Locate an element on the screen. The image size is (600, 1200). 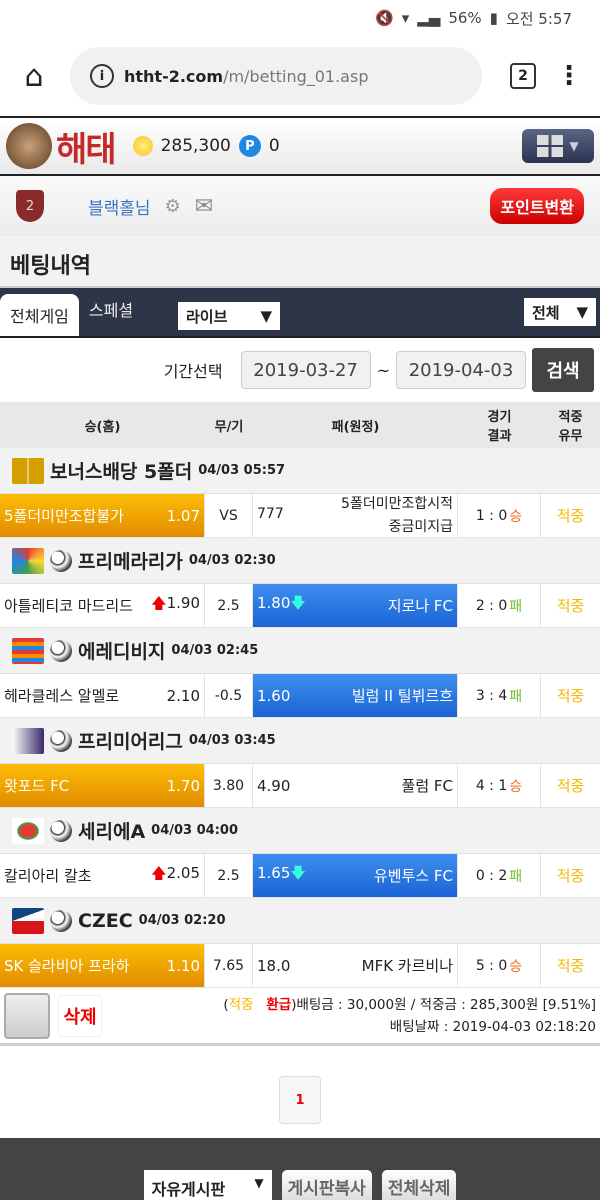
page-1-button: 1 is located at coordinates (300, 1100).